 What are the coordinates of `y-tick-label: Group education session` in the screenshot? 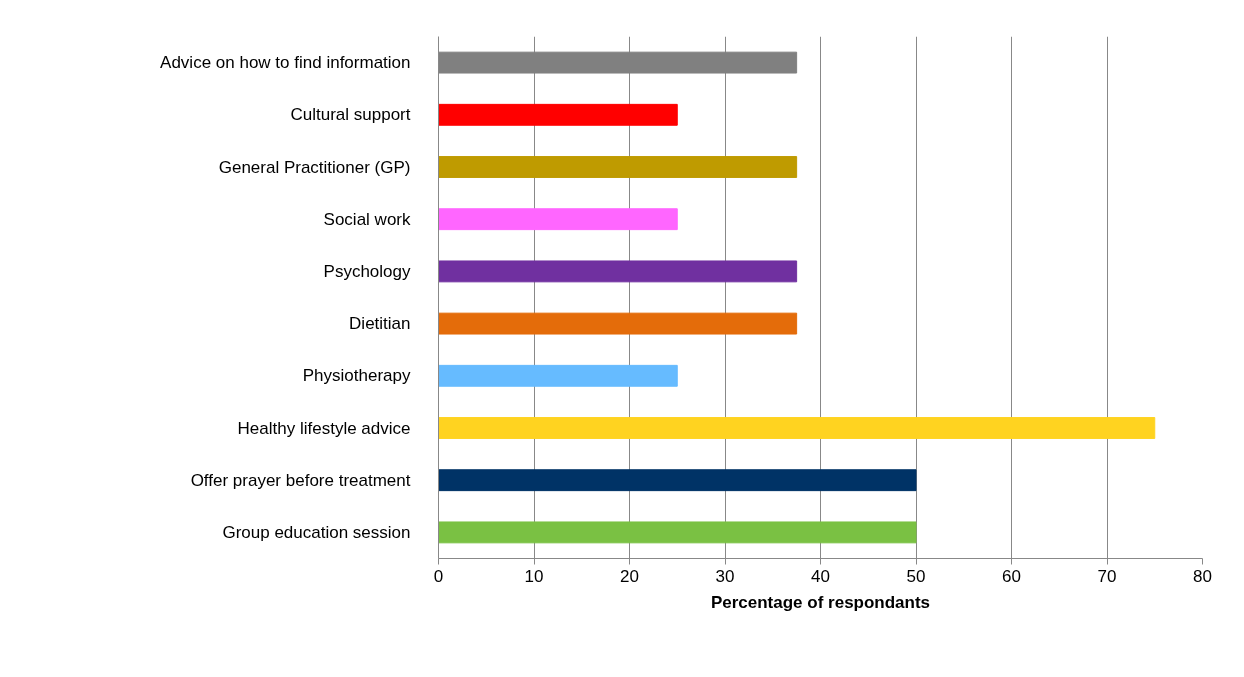 It's located at (316, 532).